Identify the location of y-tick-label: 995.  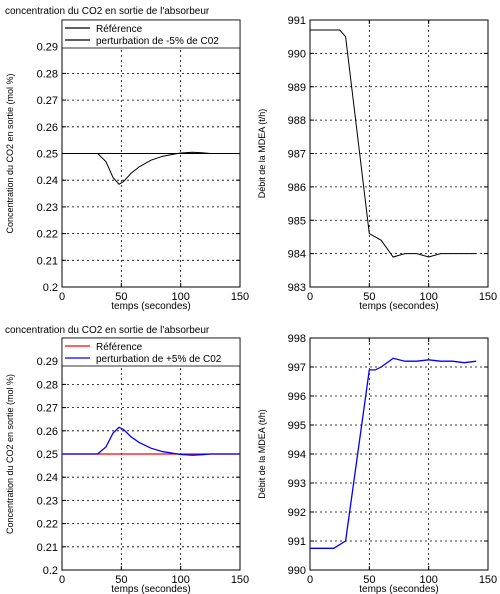
(297, 426).